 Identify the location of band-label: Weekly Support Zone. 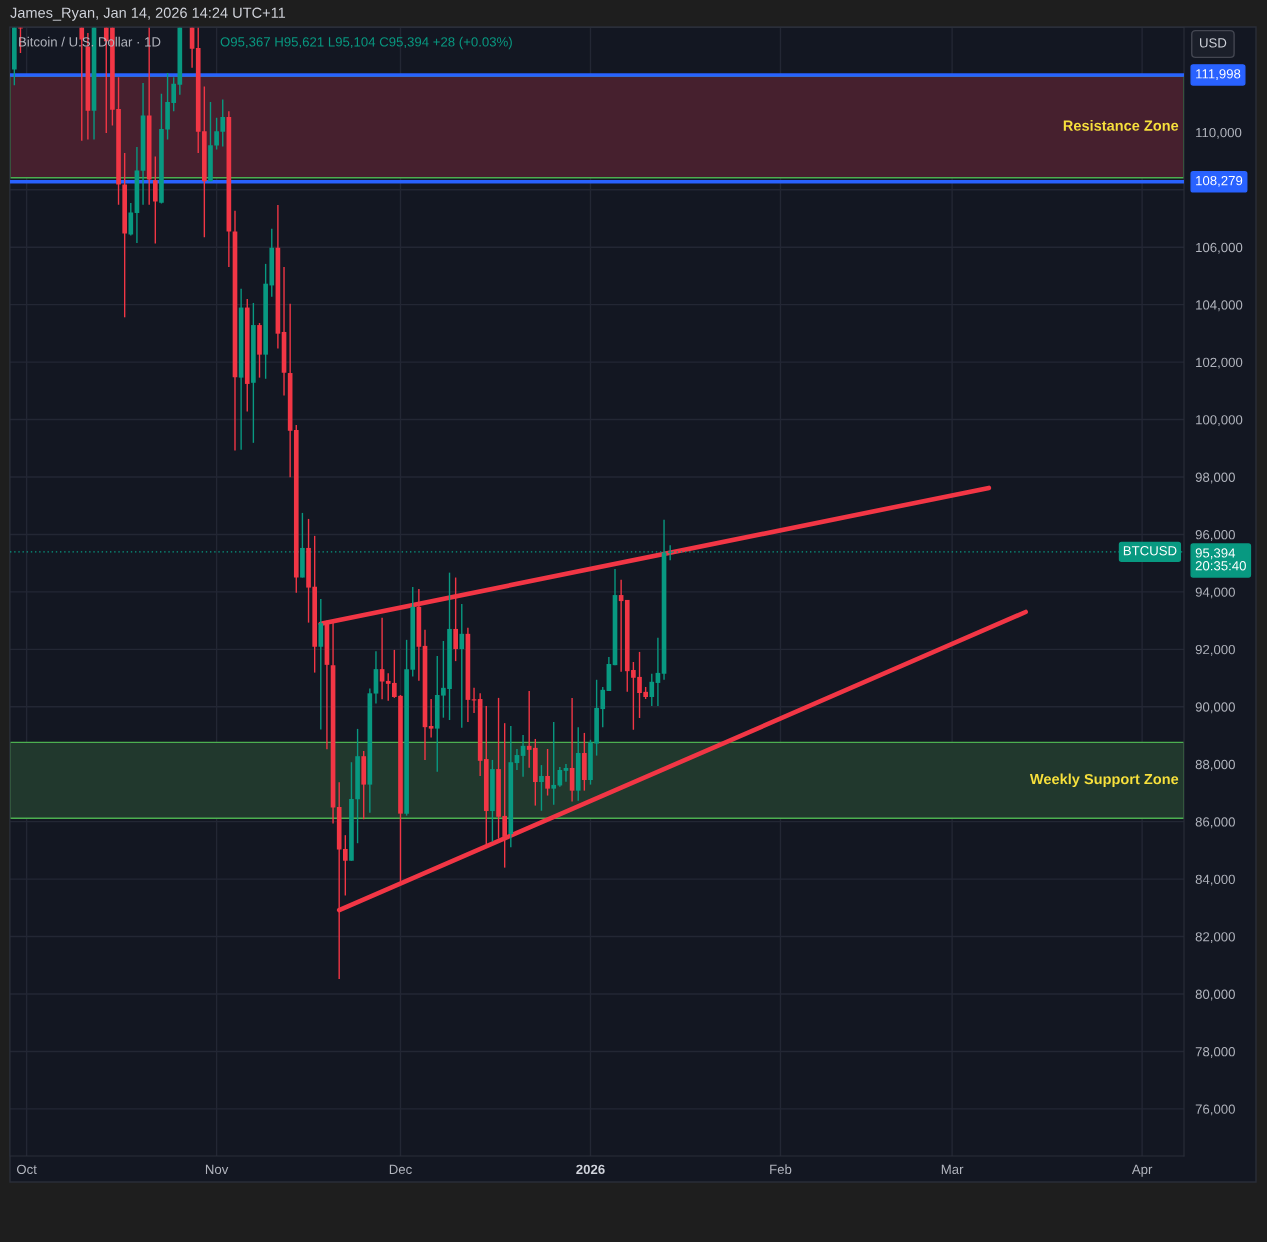
(1104, 780).